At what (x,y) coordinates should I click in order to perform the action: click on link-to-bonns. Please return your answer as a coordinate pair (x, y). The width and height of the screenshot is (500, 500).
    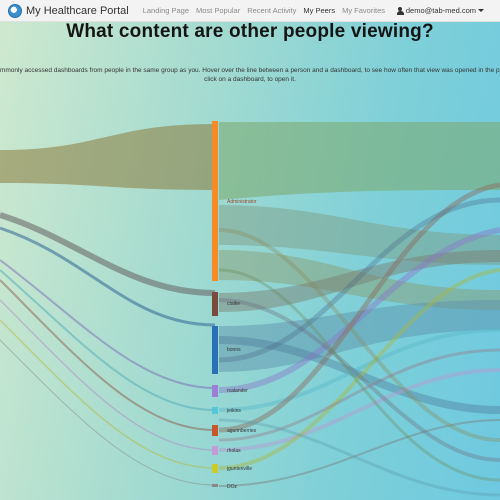
    Looking at the image, I should click on (108, 276).